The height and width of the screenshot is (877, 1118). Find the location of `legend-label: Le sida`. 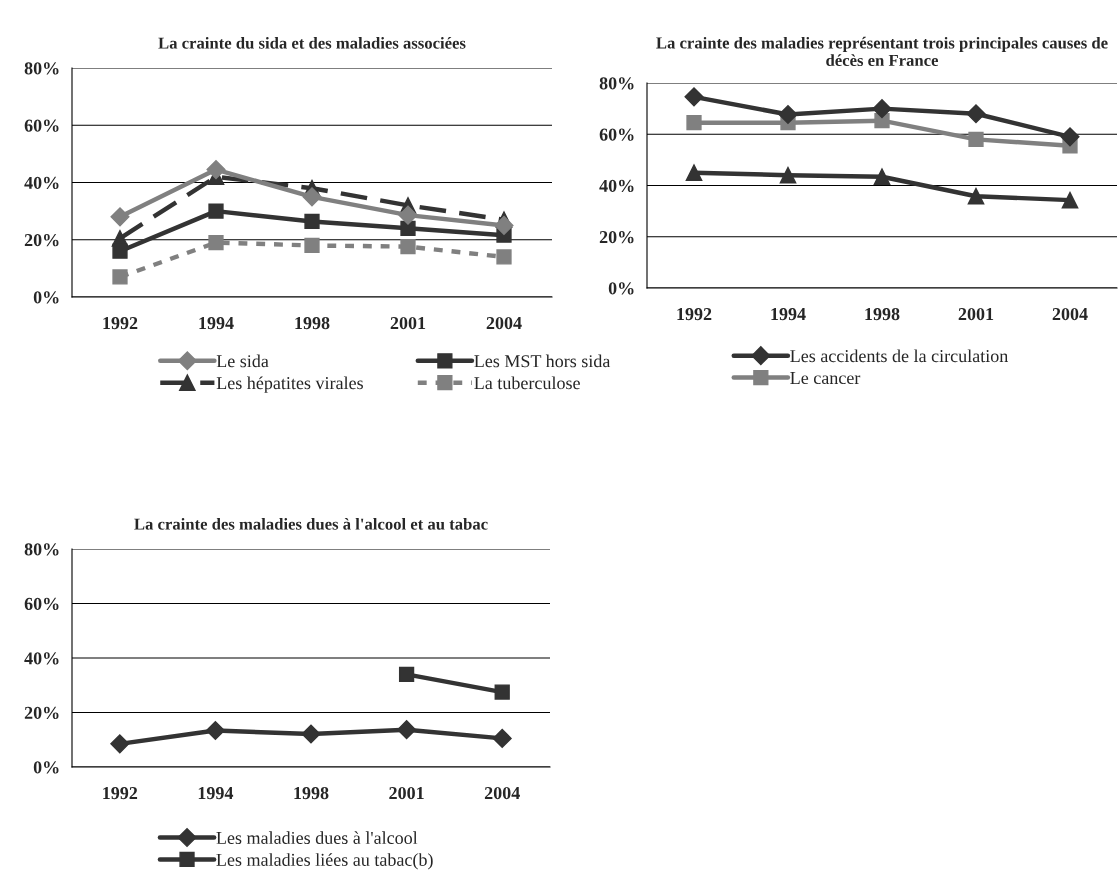

legend-label: Le sida is located at coordinates (242, 361).